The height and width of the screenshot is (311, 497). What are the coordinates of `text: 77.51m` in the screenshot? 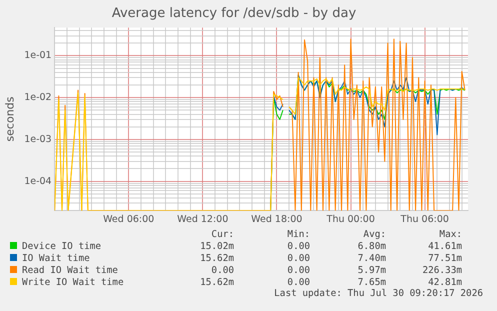 It's located at (444, 258).